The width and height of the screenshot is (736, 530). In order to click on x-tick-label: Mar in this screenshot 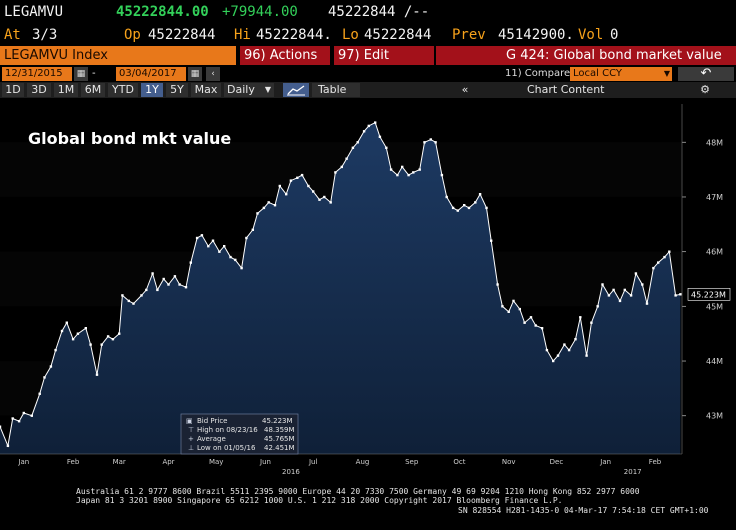, I will do `click(119, 462)`.